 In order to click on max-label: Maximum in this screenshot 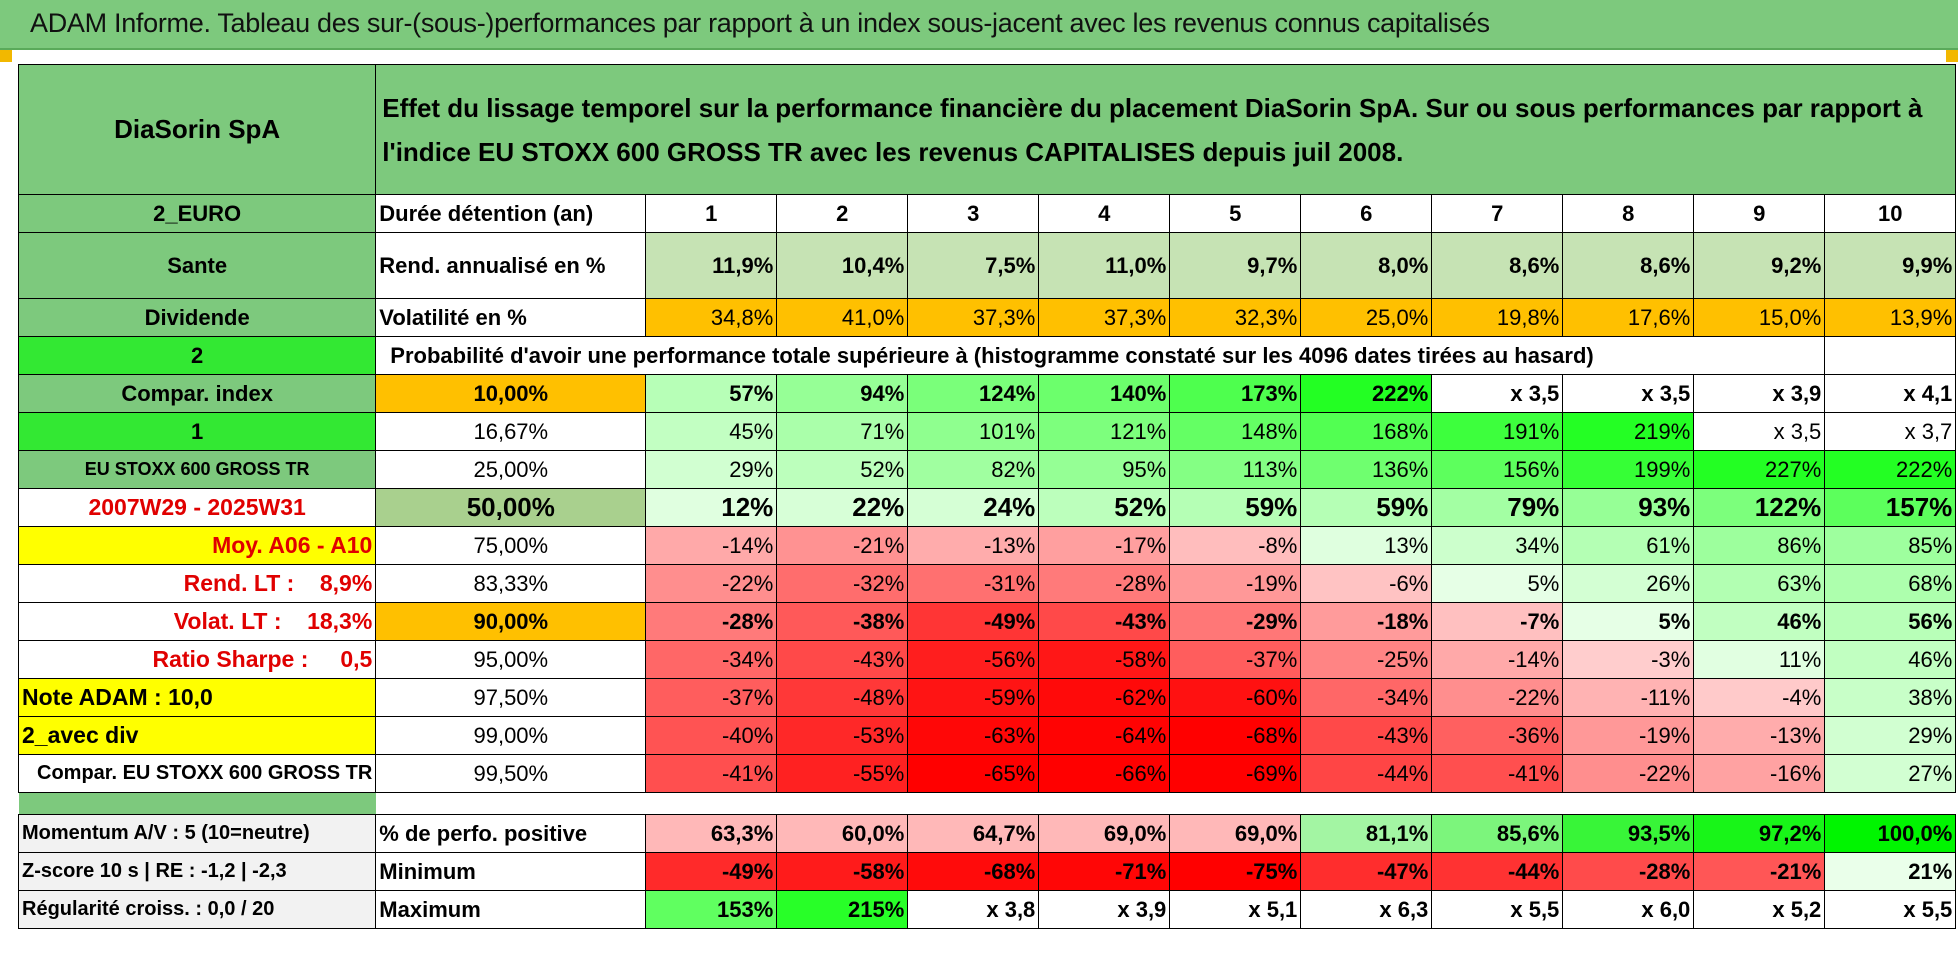, I will do `click(511, 909)`.